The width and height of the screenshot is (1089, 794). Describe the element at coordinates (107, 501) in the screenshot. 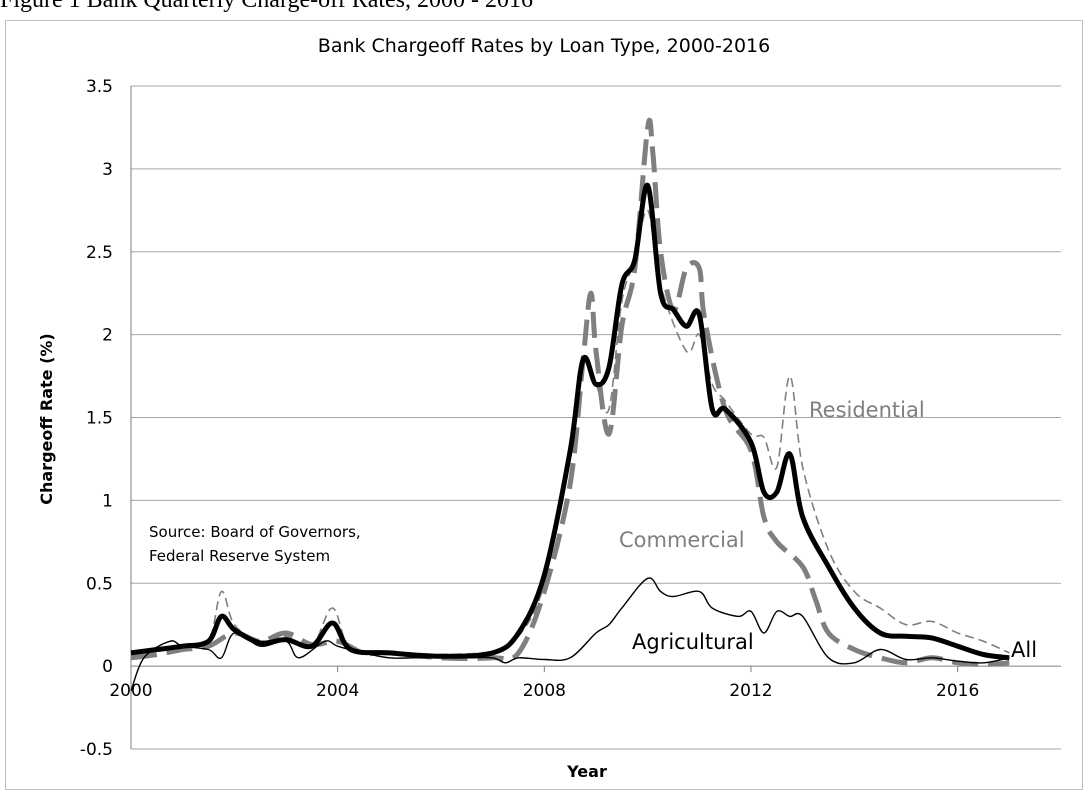

I see `y-tick-label: 1` at that location.